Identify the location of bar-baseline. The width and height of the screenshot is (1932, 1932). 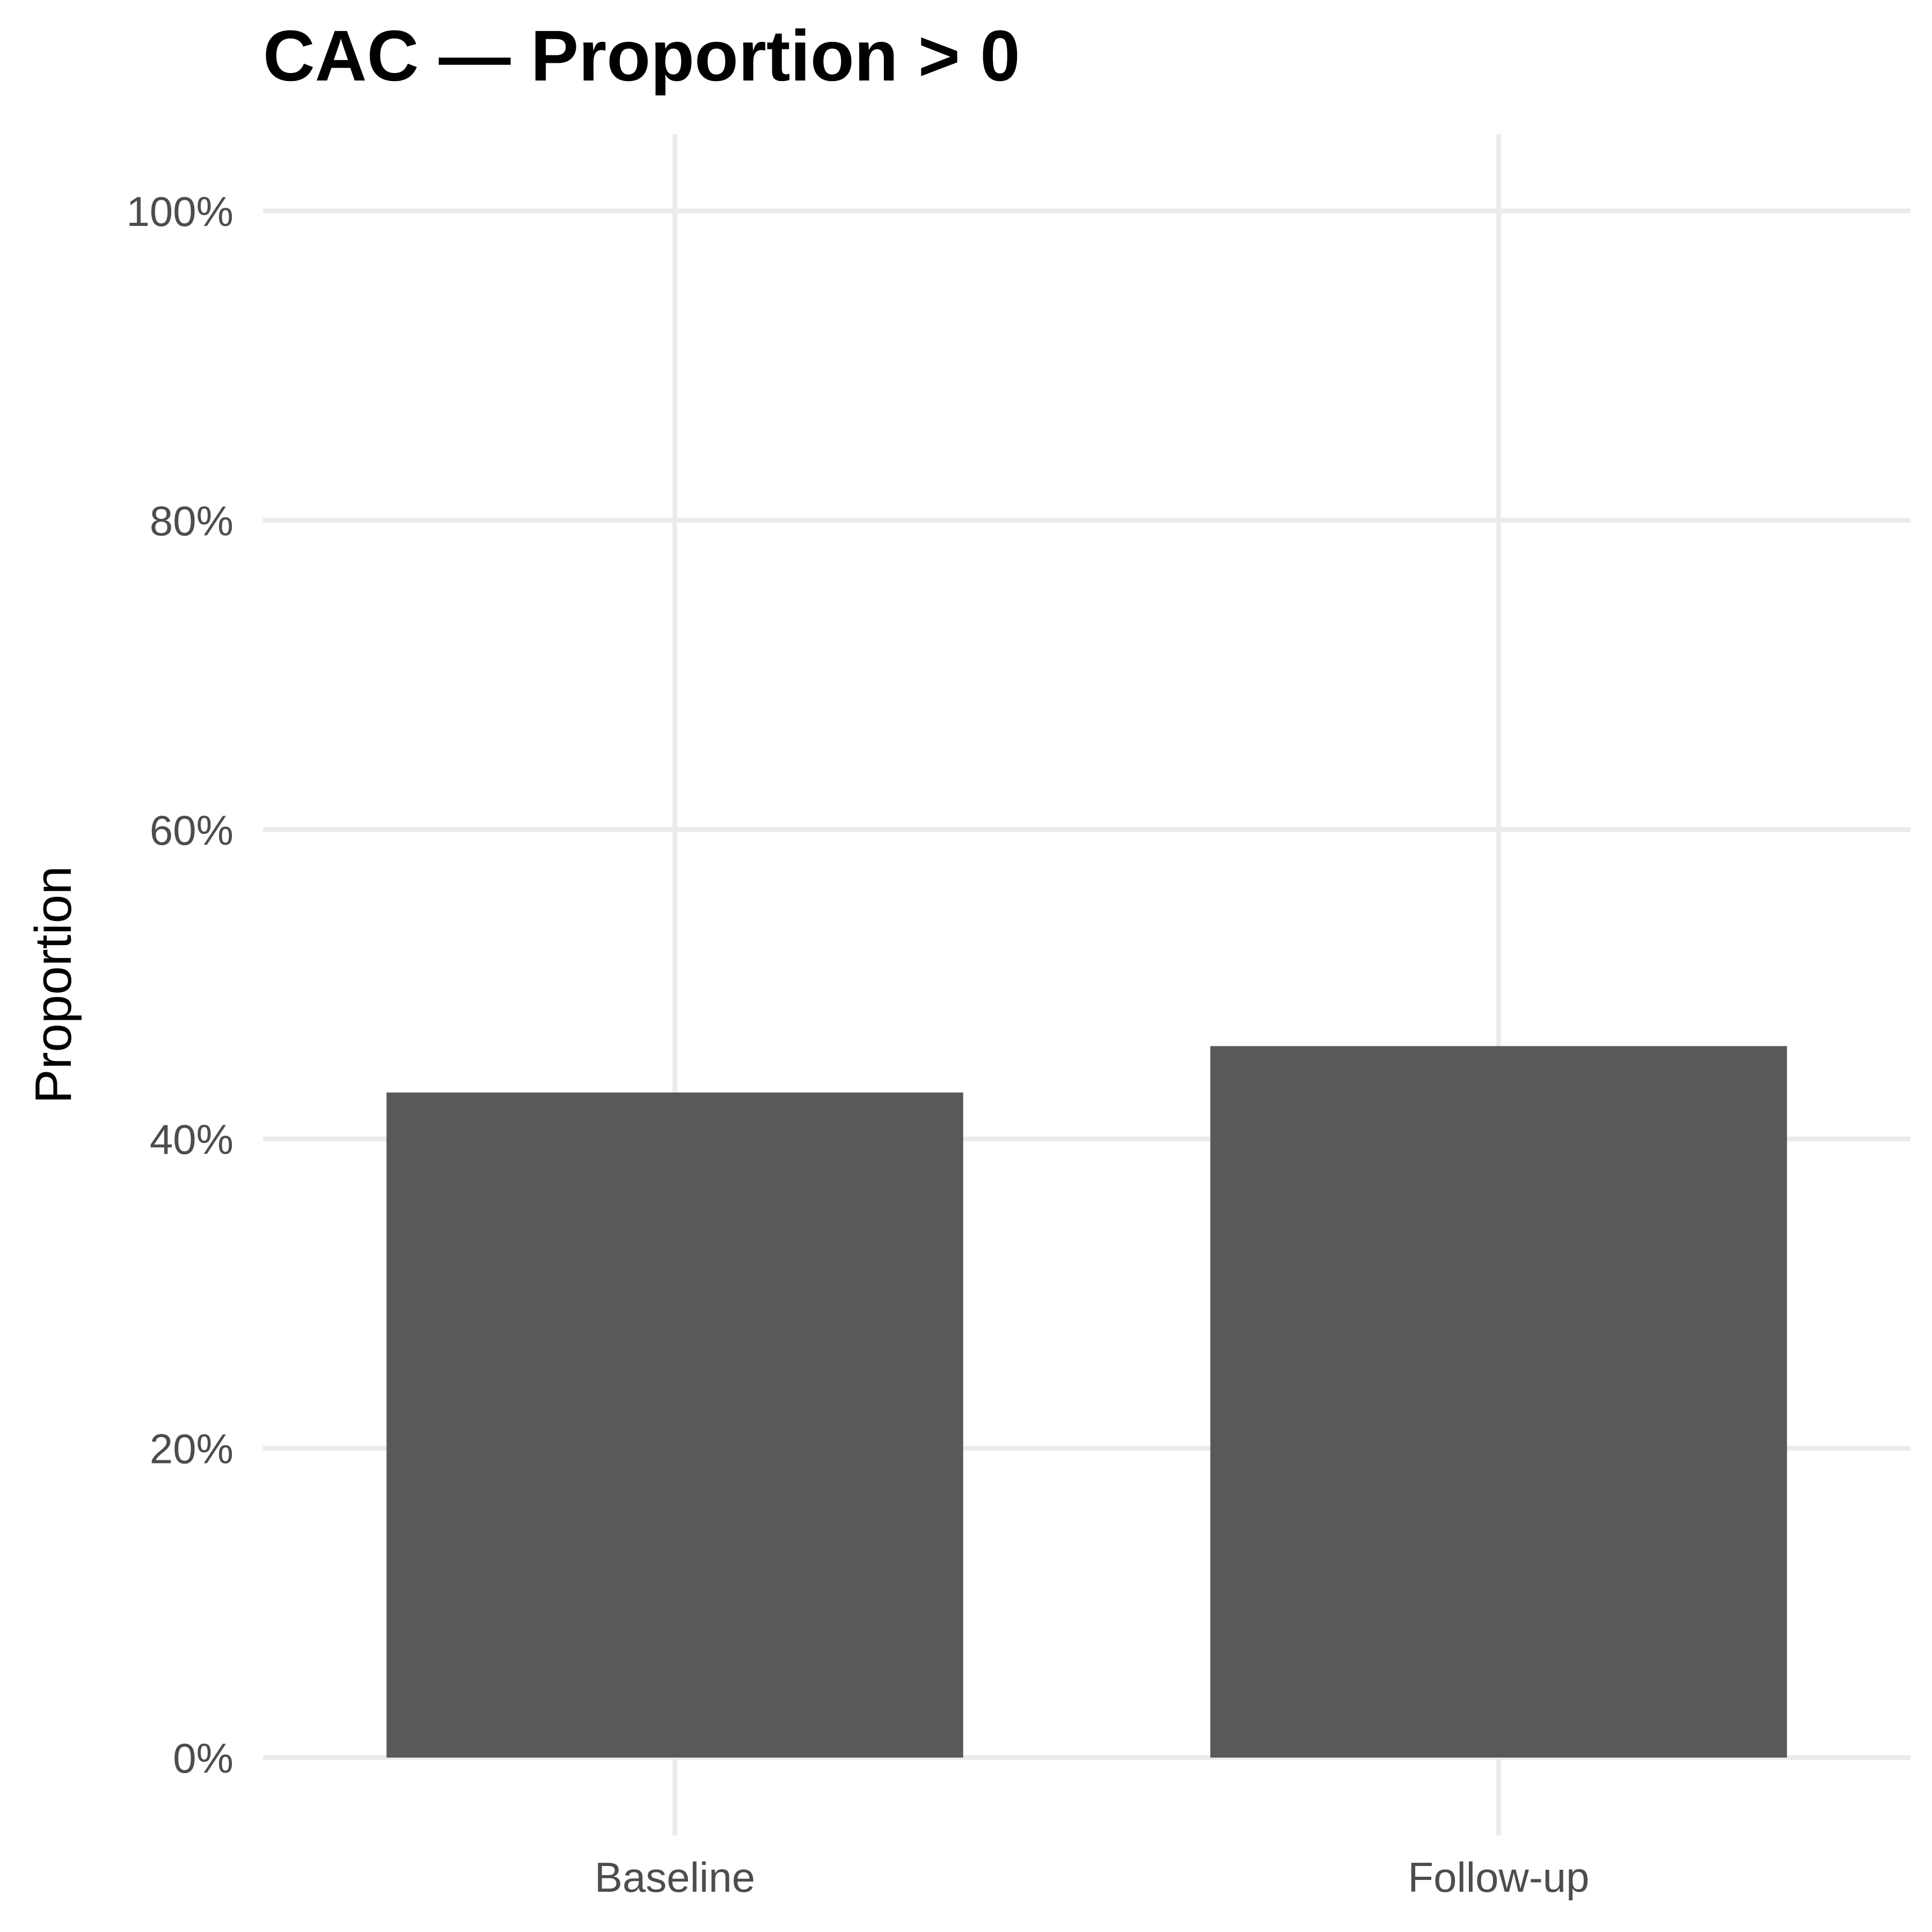
(674, 1425).